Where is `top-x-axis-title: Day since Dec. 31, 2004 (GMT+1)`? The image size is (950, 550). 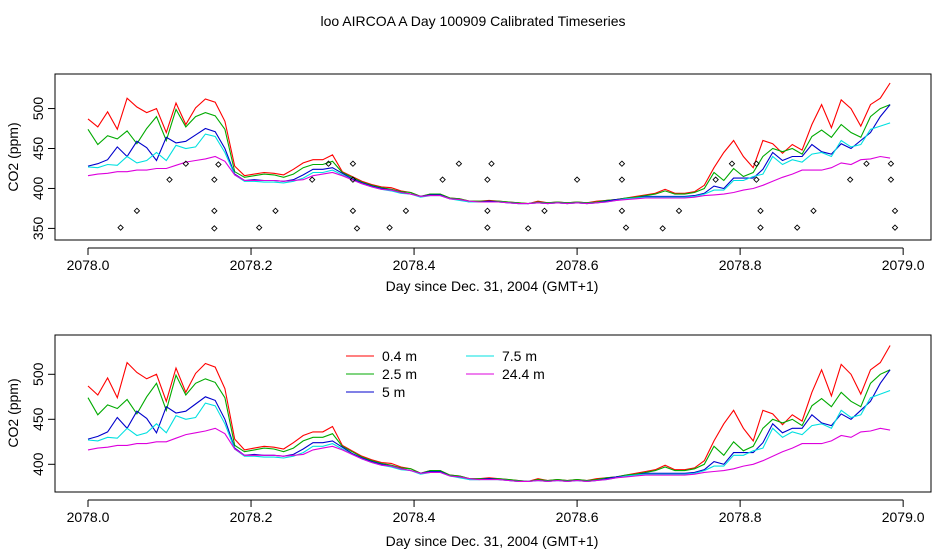
top-x-axis-title: Day since Dec. 31, 2004 (GMT+1) is located at coordinates (492, 286).